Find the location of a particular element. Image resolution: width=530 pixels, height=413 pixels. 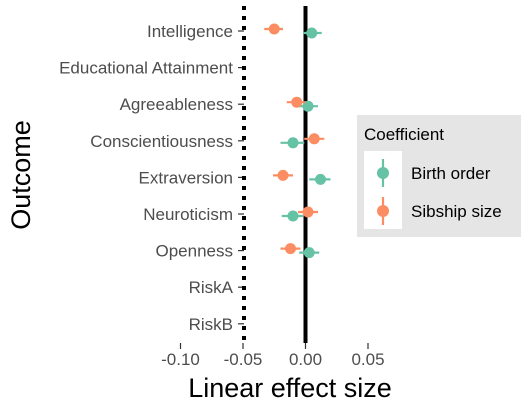

y-tick-label: Intelligence is located at coordinates (190, 31).